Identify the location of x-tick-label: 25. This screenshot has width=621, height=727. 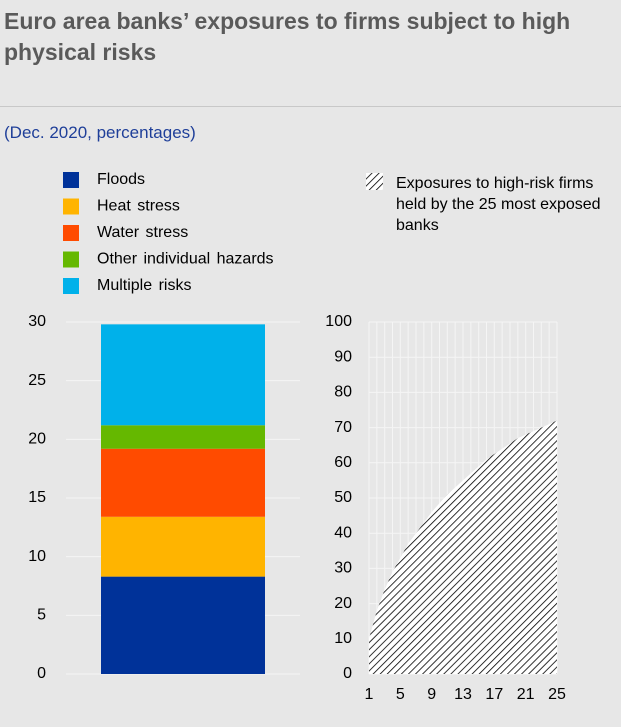
(557, 694).